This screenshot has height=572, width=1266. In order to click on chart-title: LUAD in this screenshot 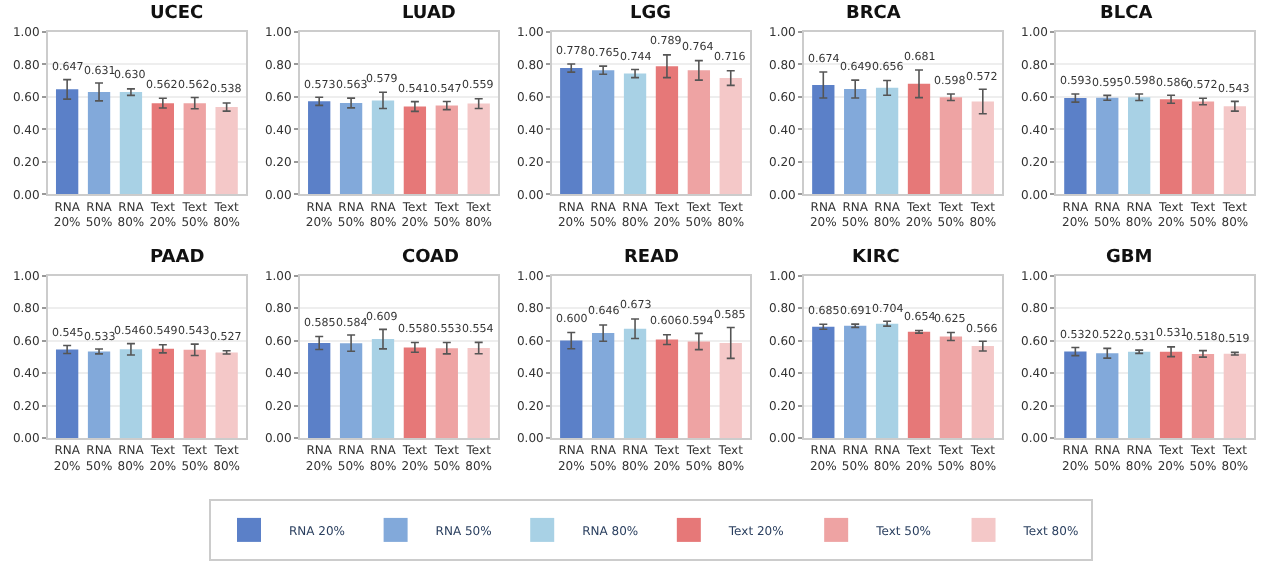, I will do `click(429, 14)`.